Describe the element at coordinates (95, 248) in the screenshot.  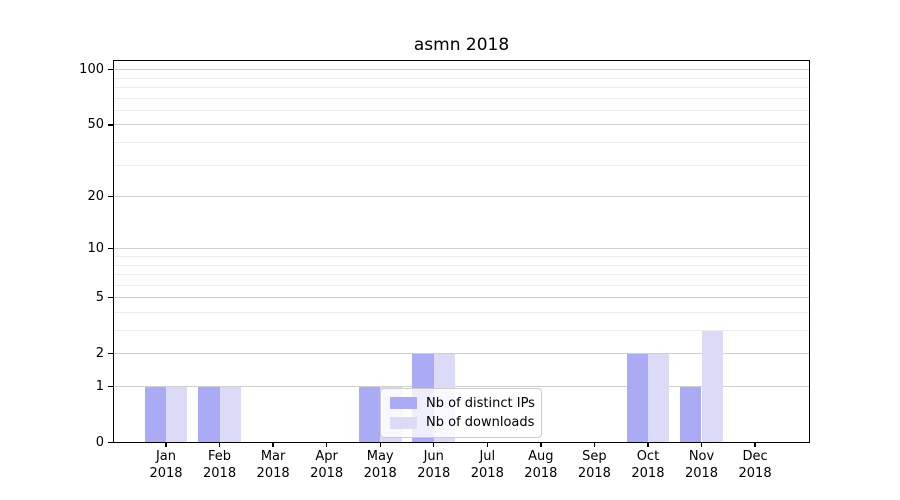
I see `y-tick-label-10: 10` at that location.